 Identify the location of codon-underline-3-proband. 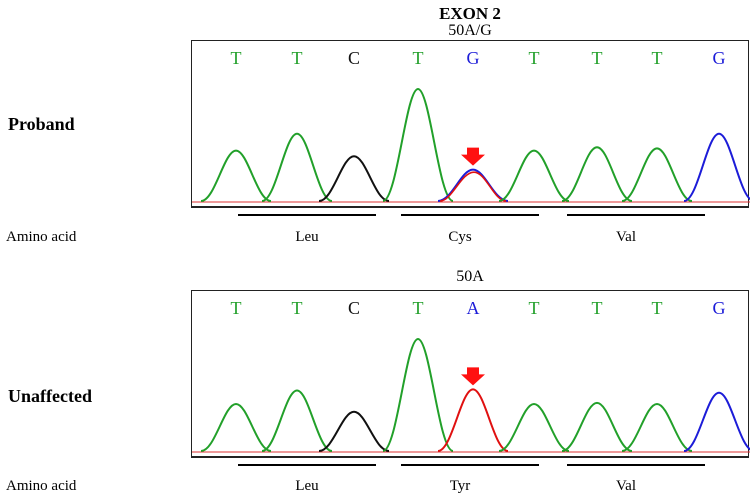
(636, 215).